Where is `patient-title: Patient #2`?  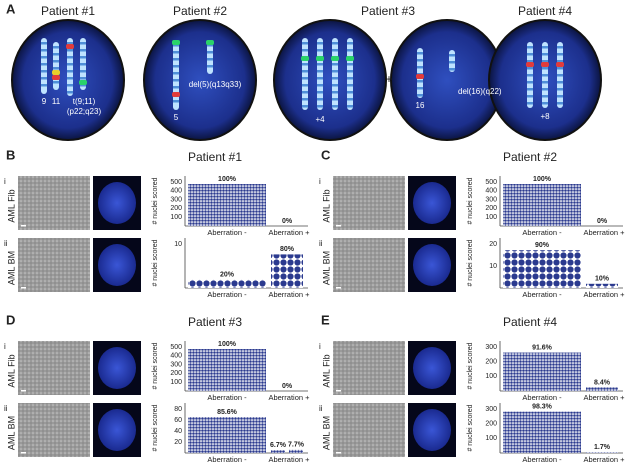 patient-title: Patient #2 is located at coordinates (200, 11).